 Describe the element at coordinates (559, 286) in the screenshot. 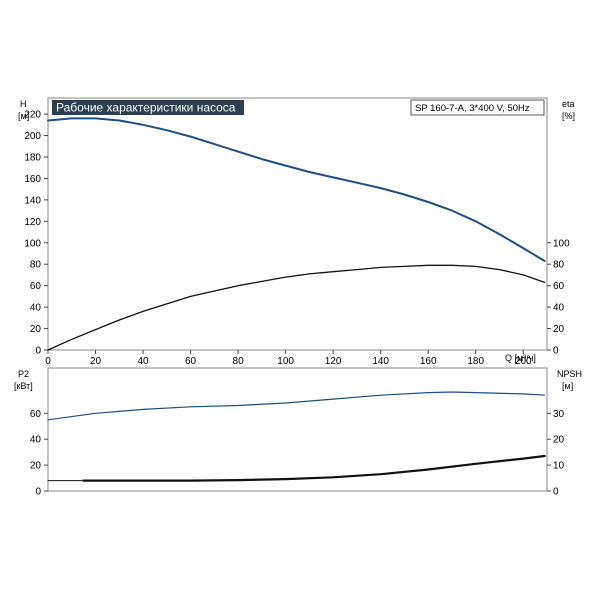

I see `y2-tick-label: 60` at that location.